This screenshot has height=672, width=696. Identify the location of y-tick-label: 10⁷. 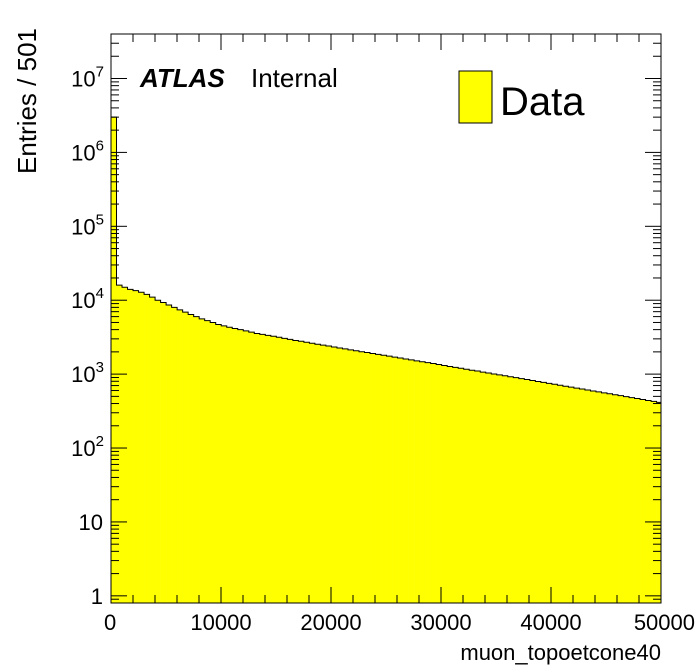
(87, 77).